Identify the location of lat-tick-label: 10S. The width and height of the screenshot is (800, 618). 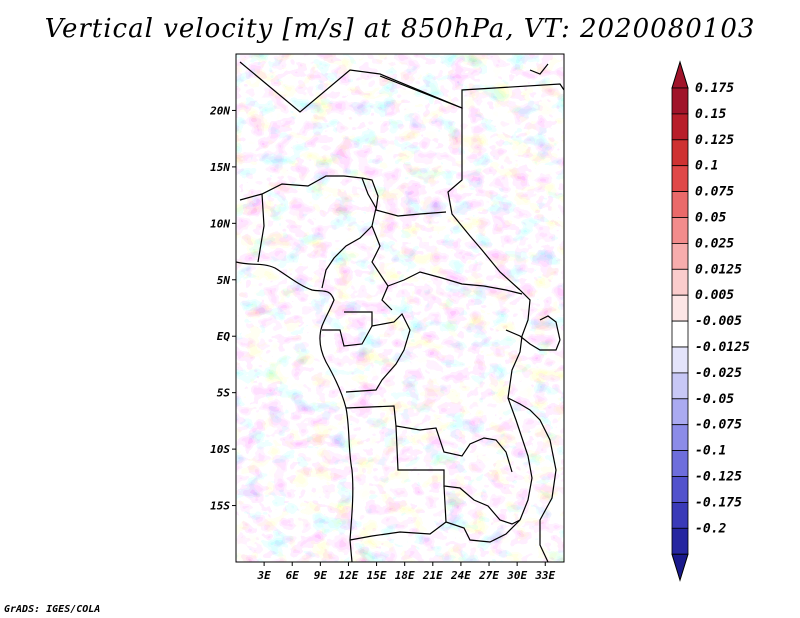
(220, 449).